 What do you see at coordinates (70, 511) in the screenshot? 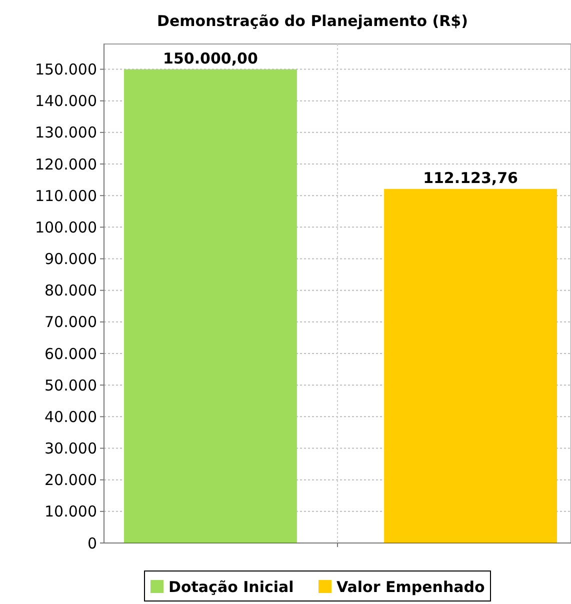
I see `y-tick-label: 10.000` at bounding box center [70, 511].